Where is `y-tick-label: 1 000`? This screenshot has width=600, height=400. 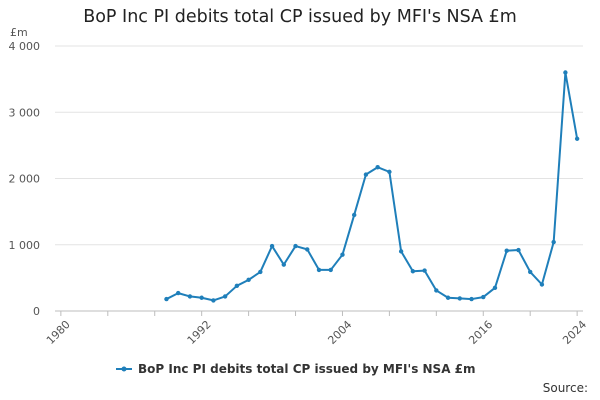 y-tick-label: 1 000 is located at coordinates (25, 245).